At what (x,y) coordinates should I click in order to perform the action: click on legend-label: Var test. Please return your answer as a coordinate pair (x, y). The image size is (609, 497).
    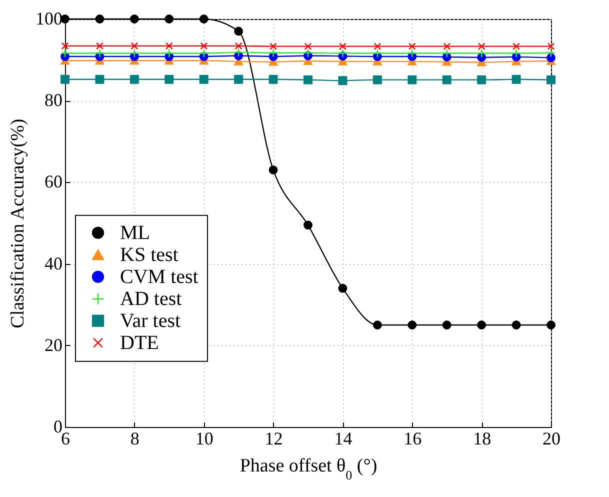
    Looking at the image, I should click on (150, 321).